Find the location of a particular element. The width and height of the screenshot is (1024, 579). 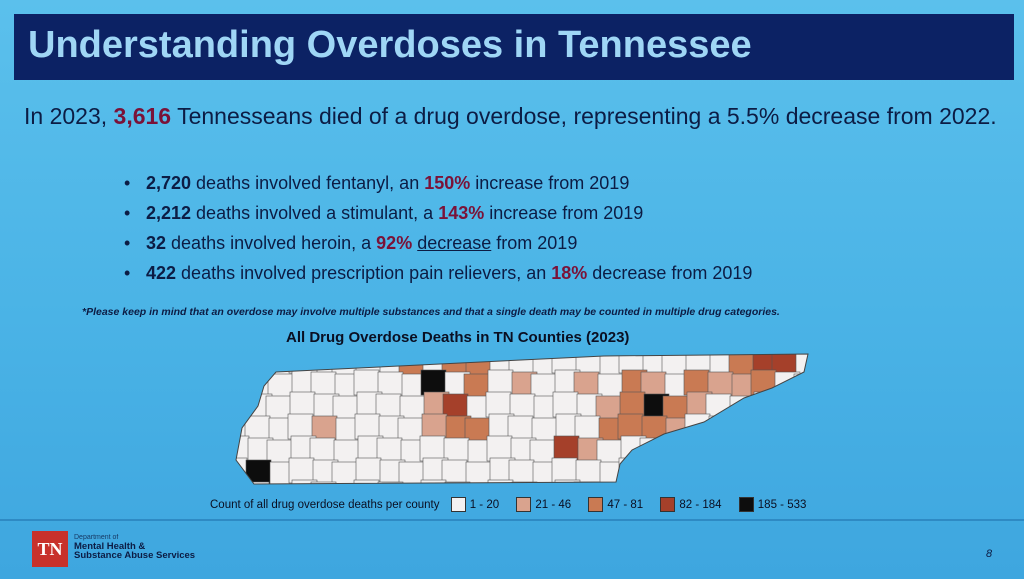

legend-range: 185 - 533 is located at coordinates (782, 504).